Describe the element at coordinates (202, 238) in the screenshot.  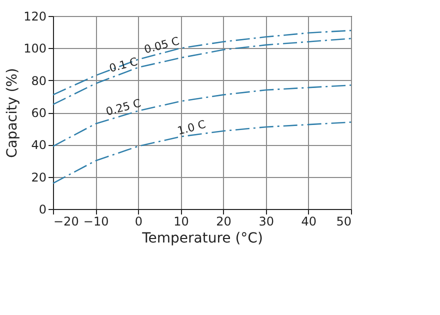
I see `x-axis-title: Temperature (°C)` at that location.